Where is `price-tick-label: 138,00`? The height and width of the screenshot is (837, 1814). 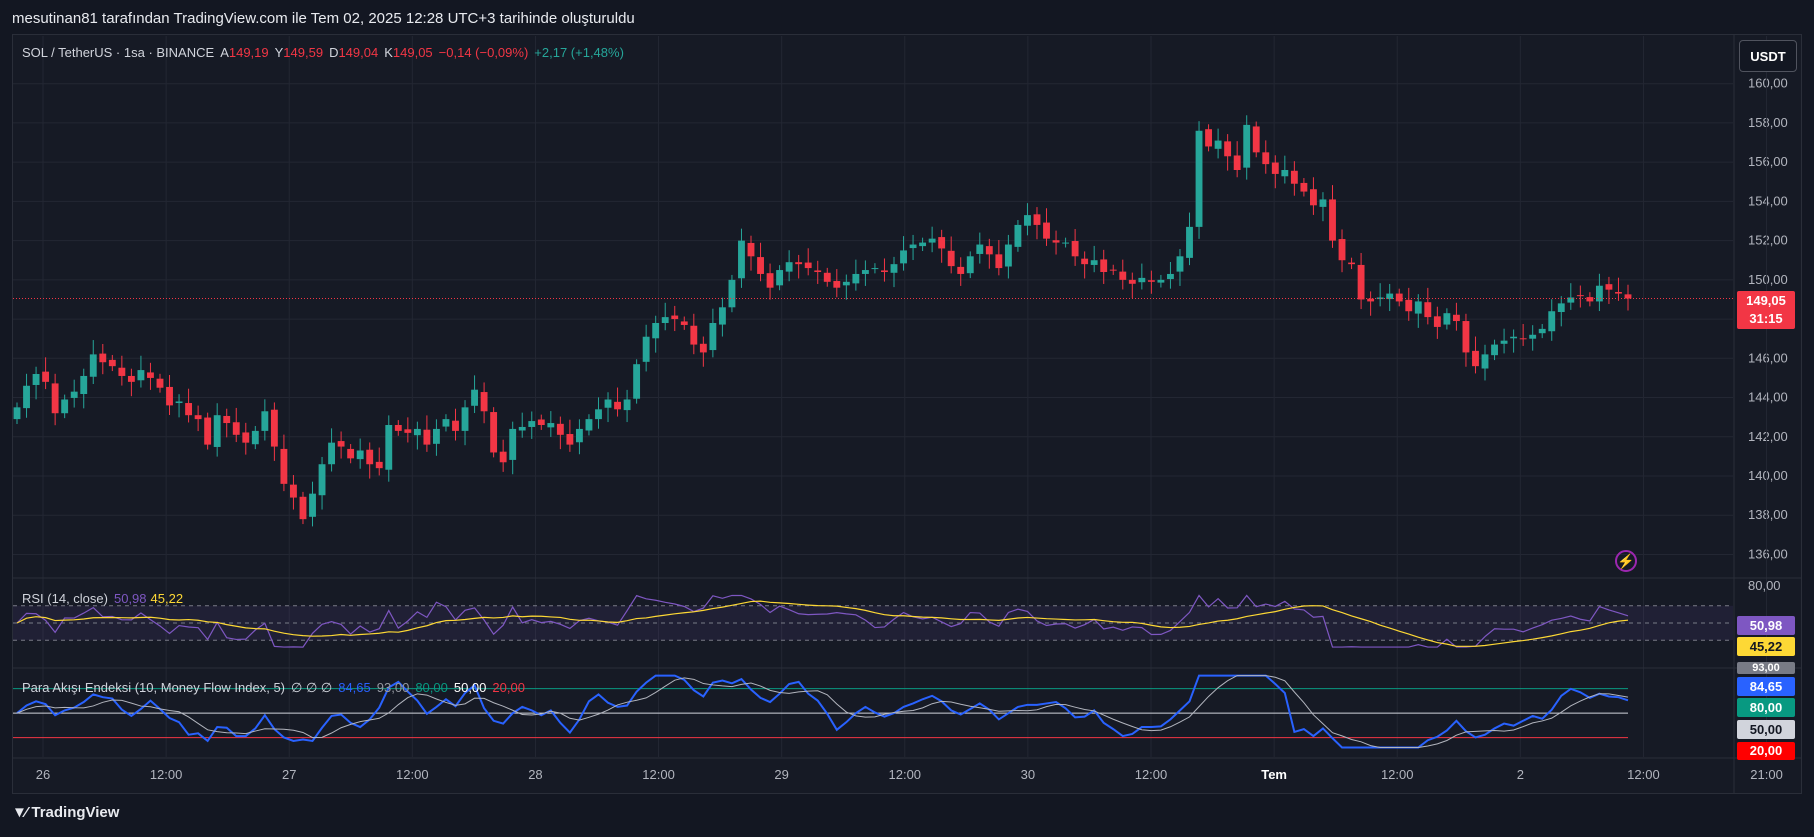
price-tick-label: 138,00 is located at coordinates (1768, 514).